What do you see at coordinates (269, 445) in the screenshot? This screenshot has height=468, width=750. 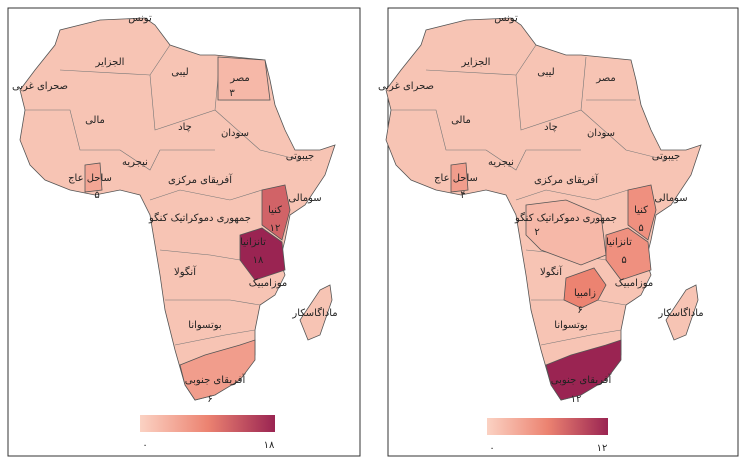 I see `legend-max-label: ۱۸` at bounding box center [269, 445].